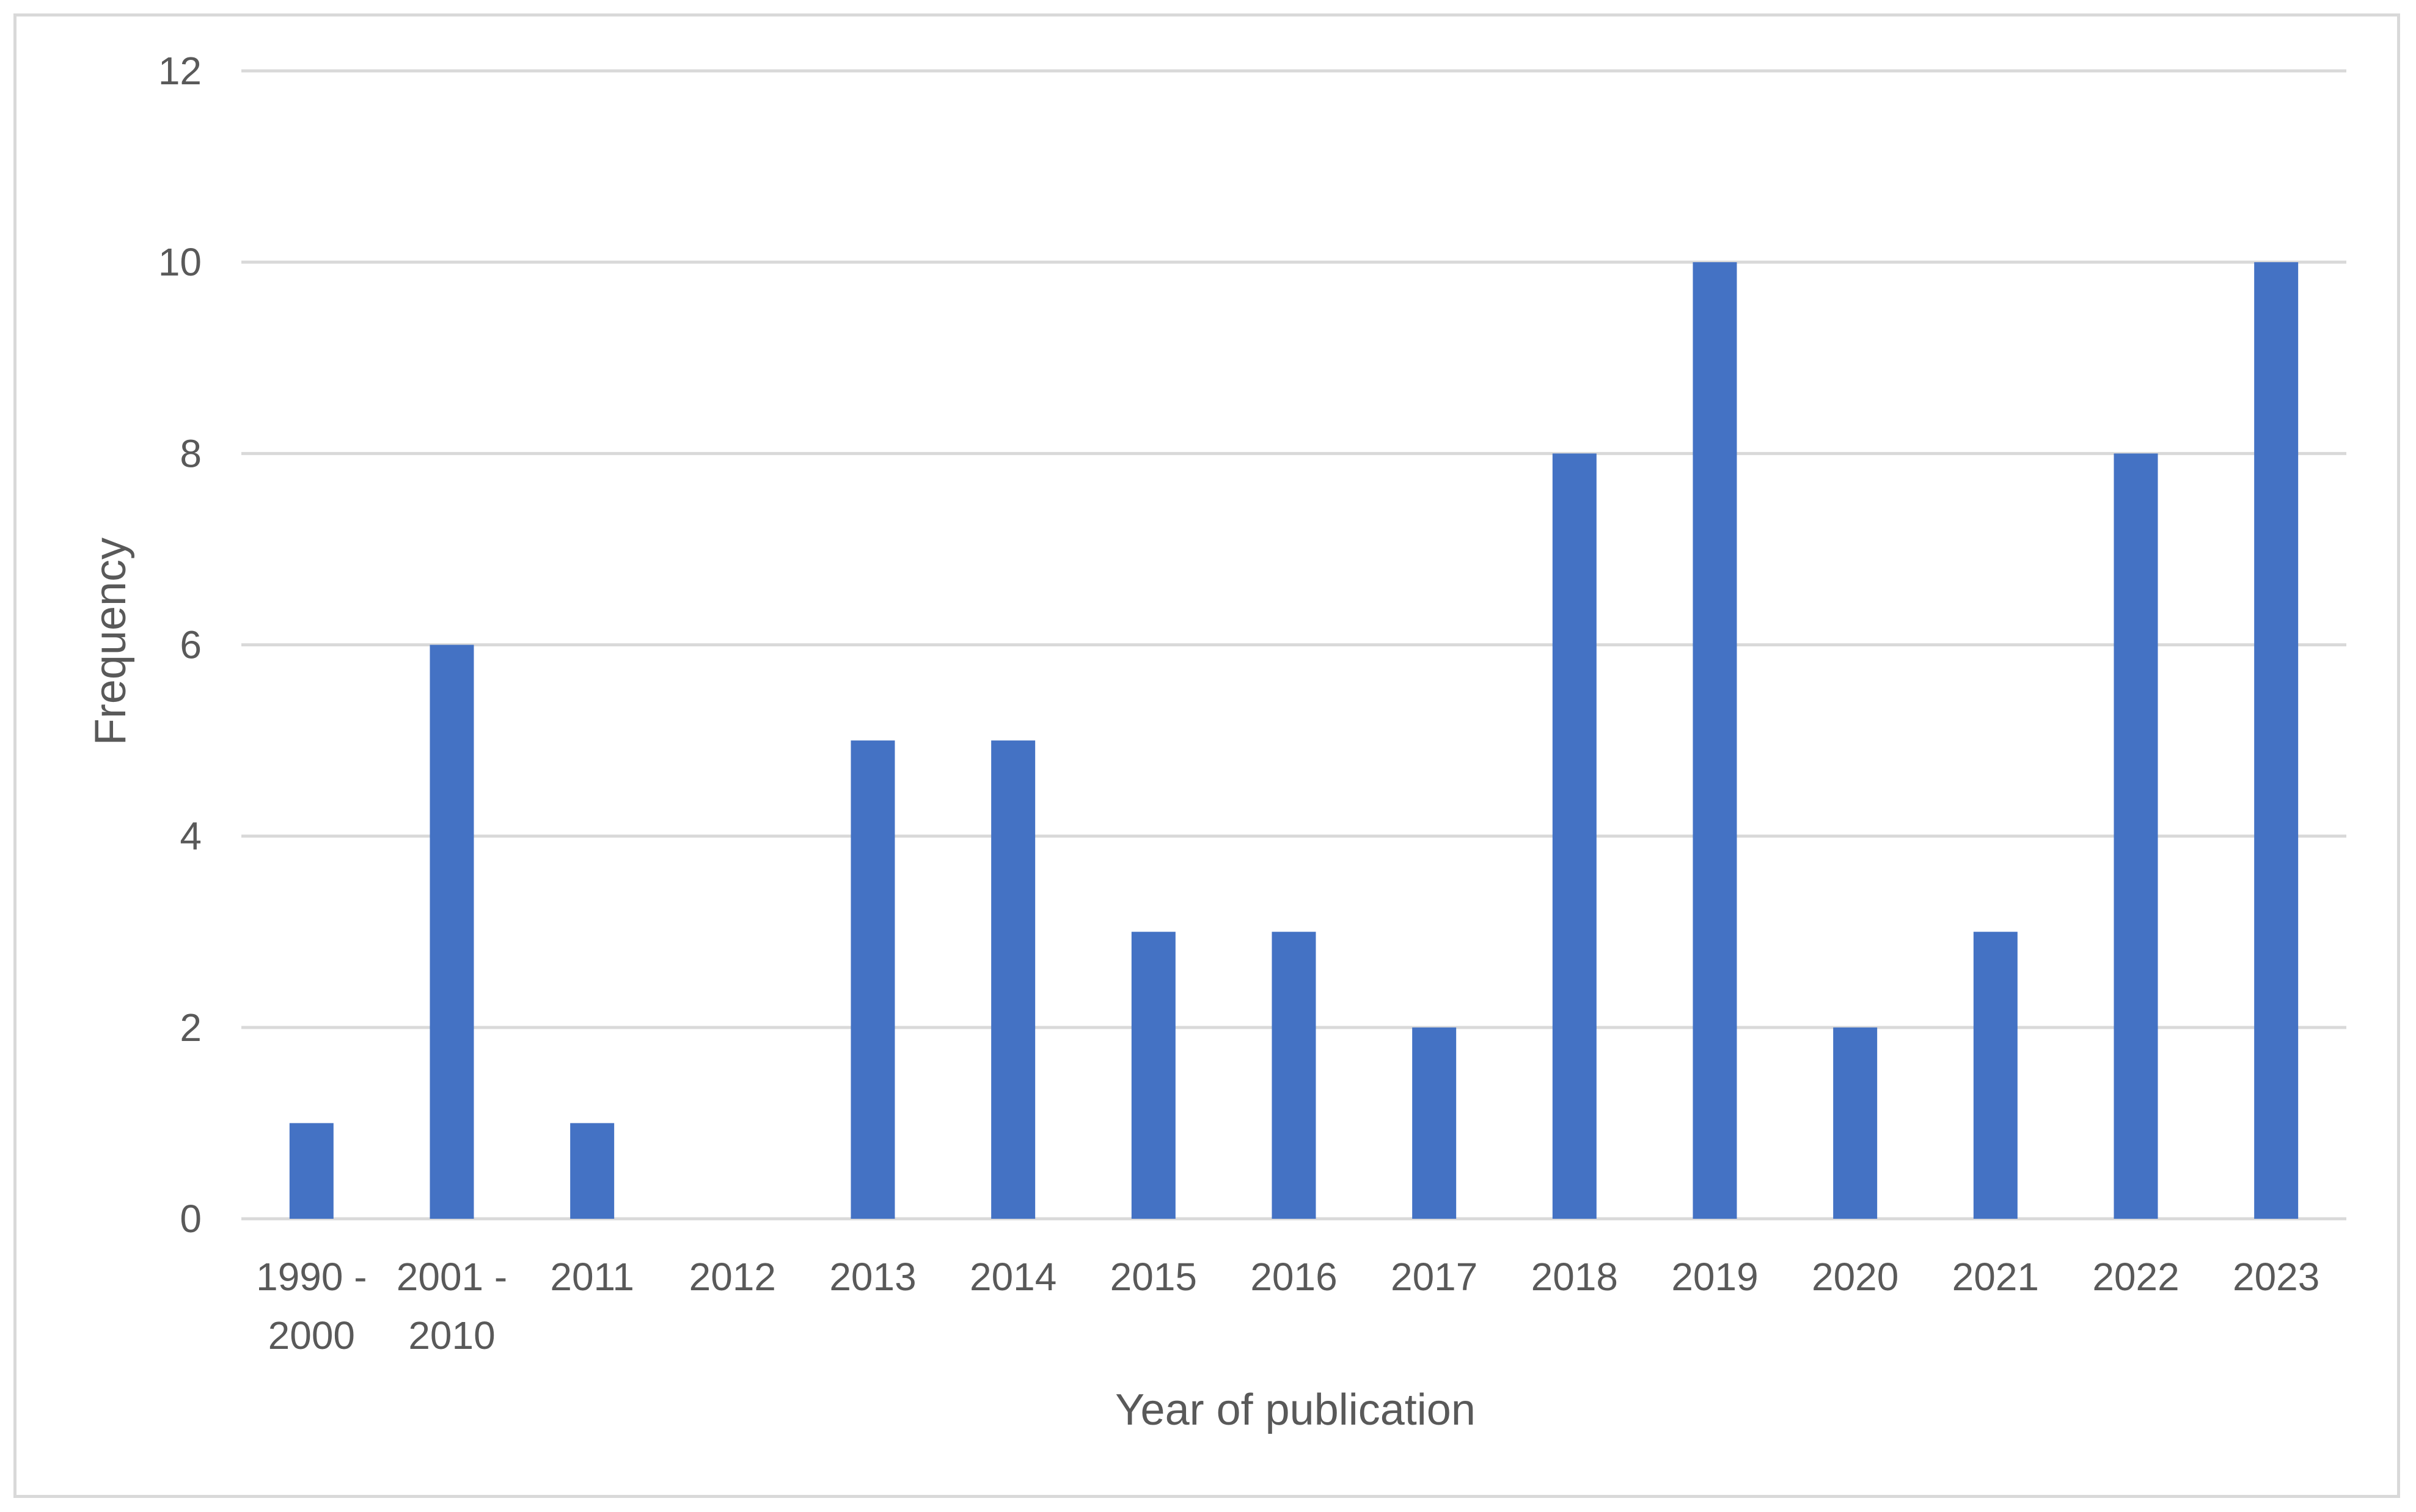 The width and height of the screenshot is (2416, 1512). I want to click on x-tick-label-line: 2014, so click(1013, 1277).